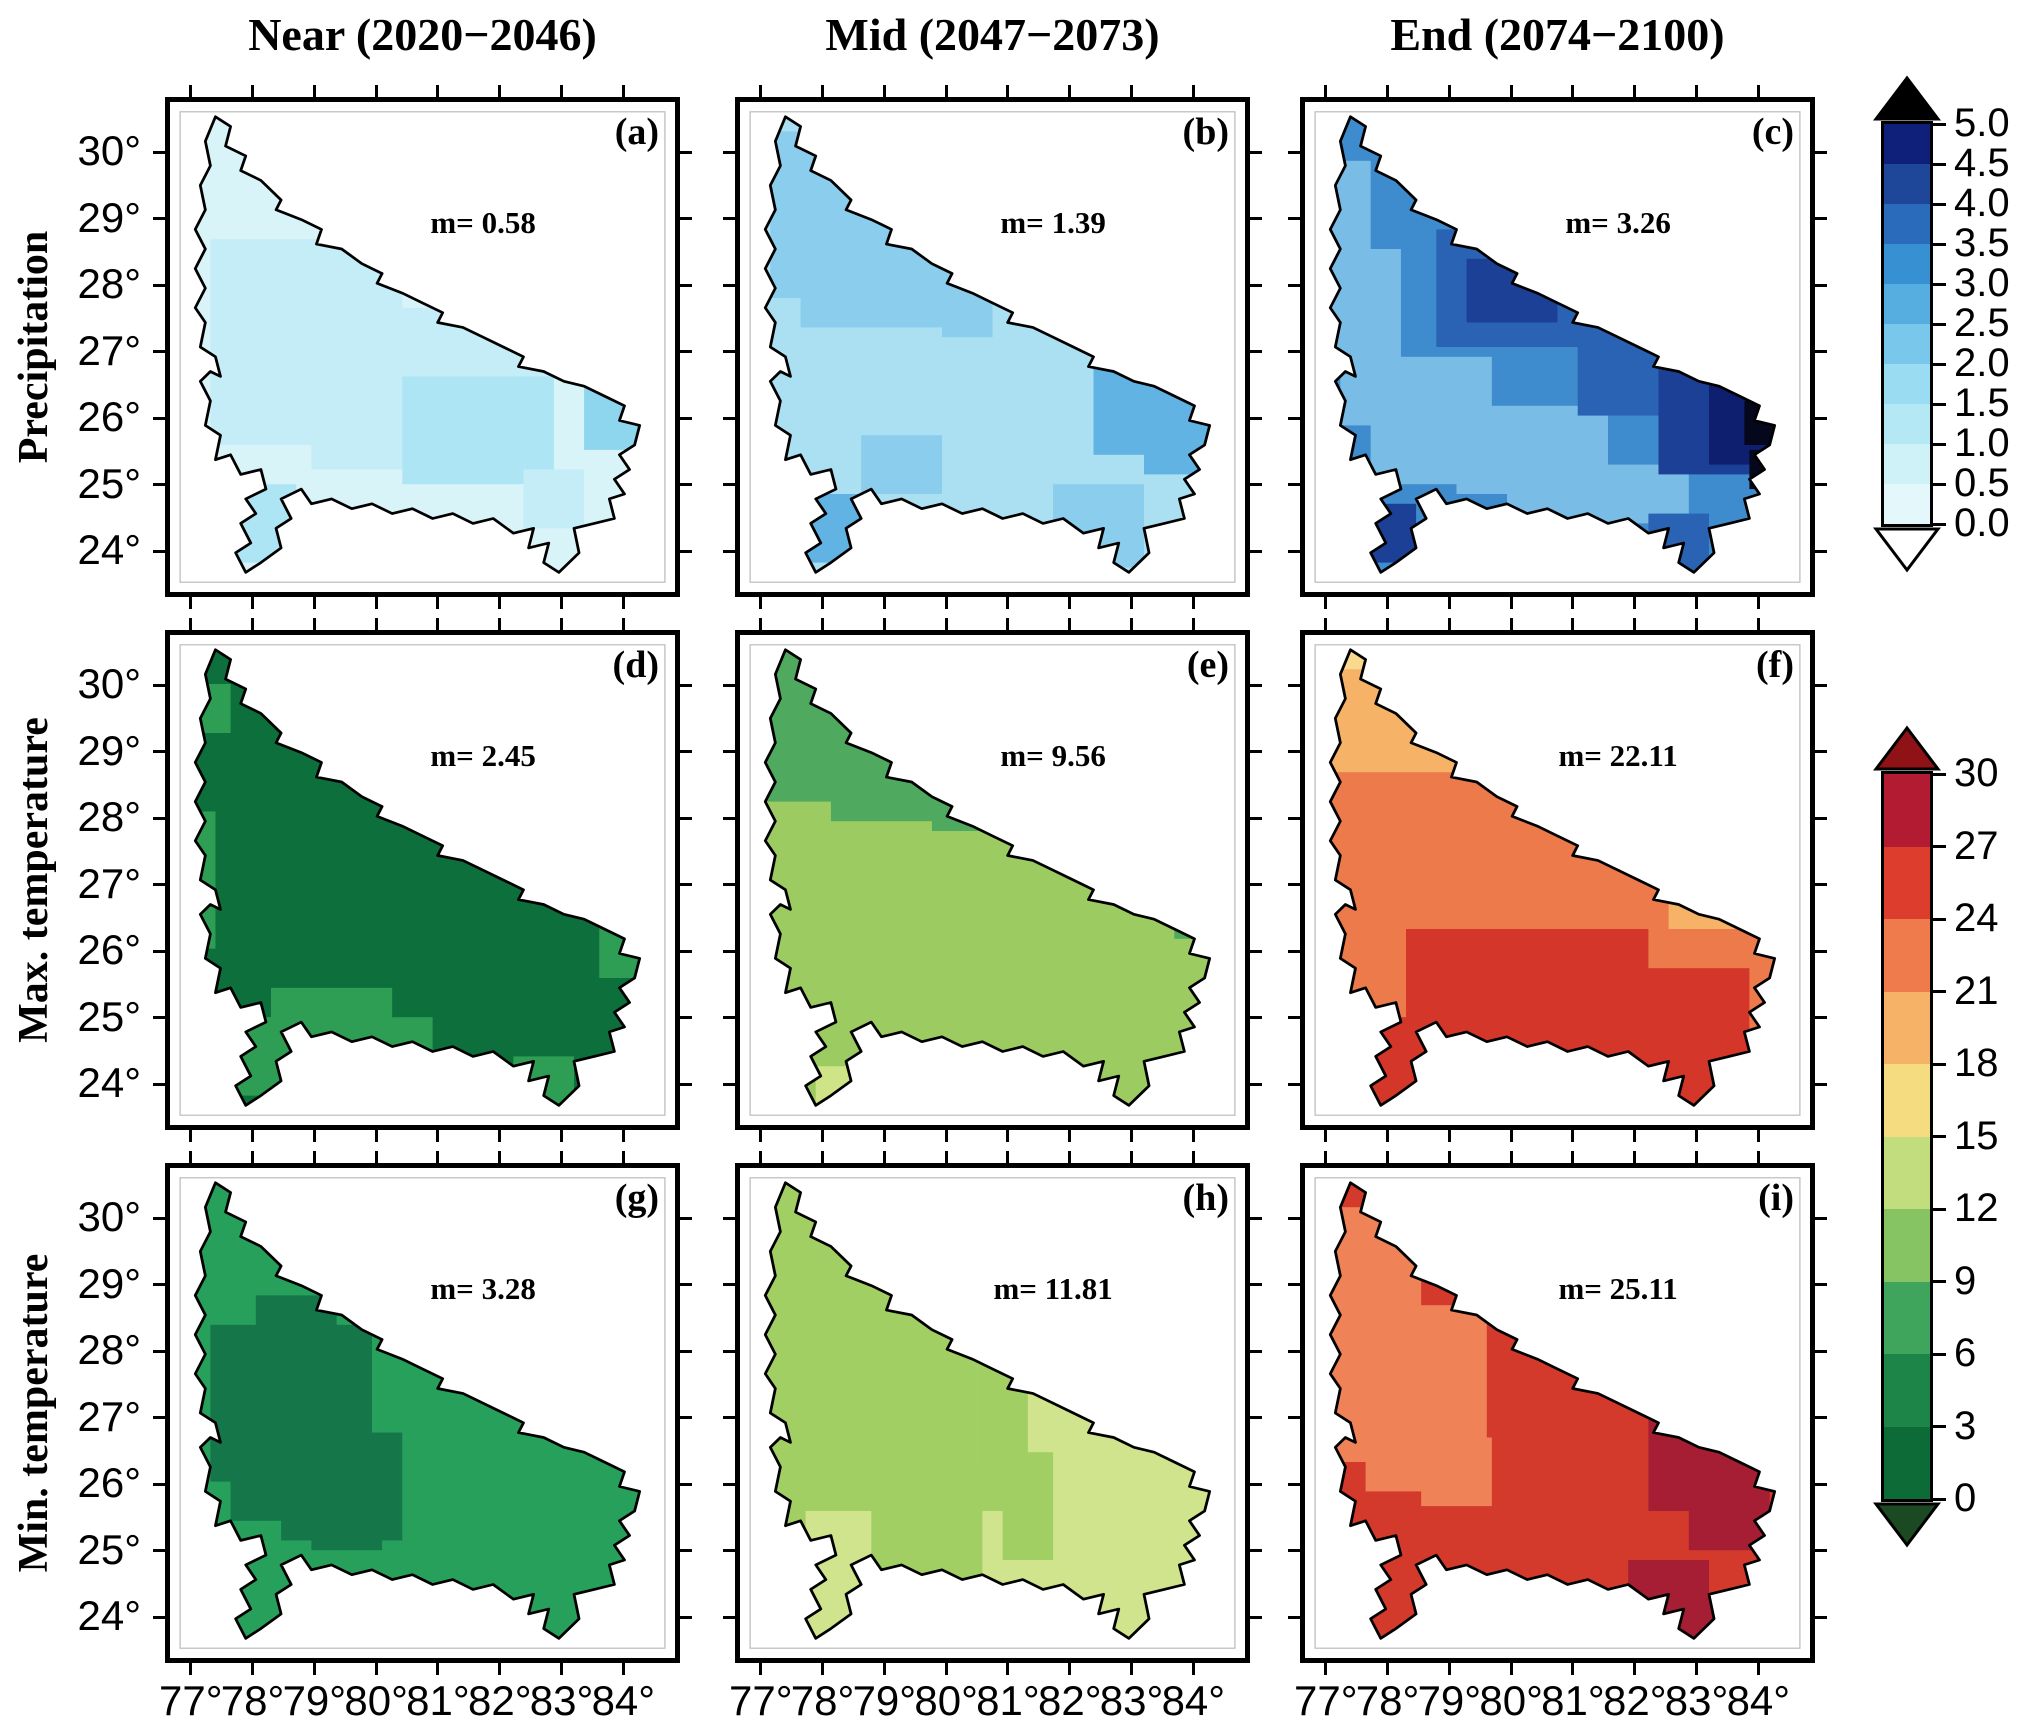  I want to click on state-map-h, so click(992, 1413).